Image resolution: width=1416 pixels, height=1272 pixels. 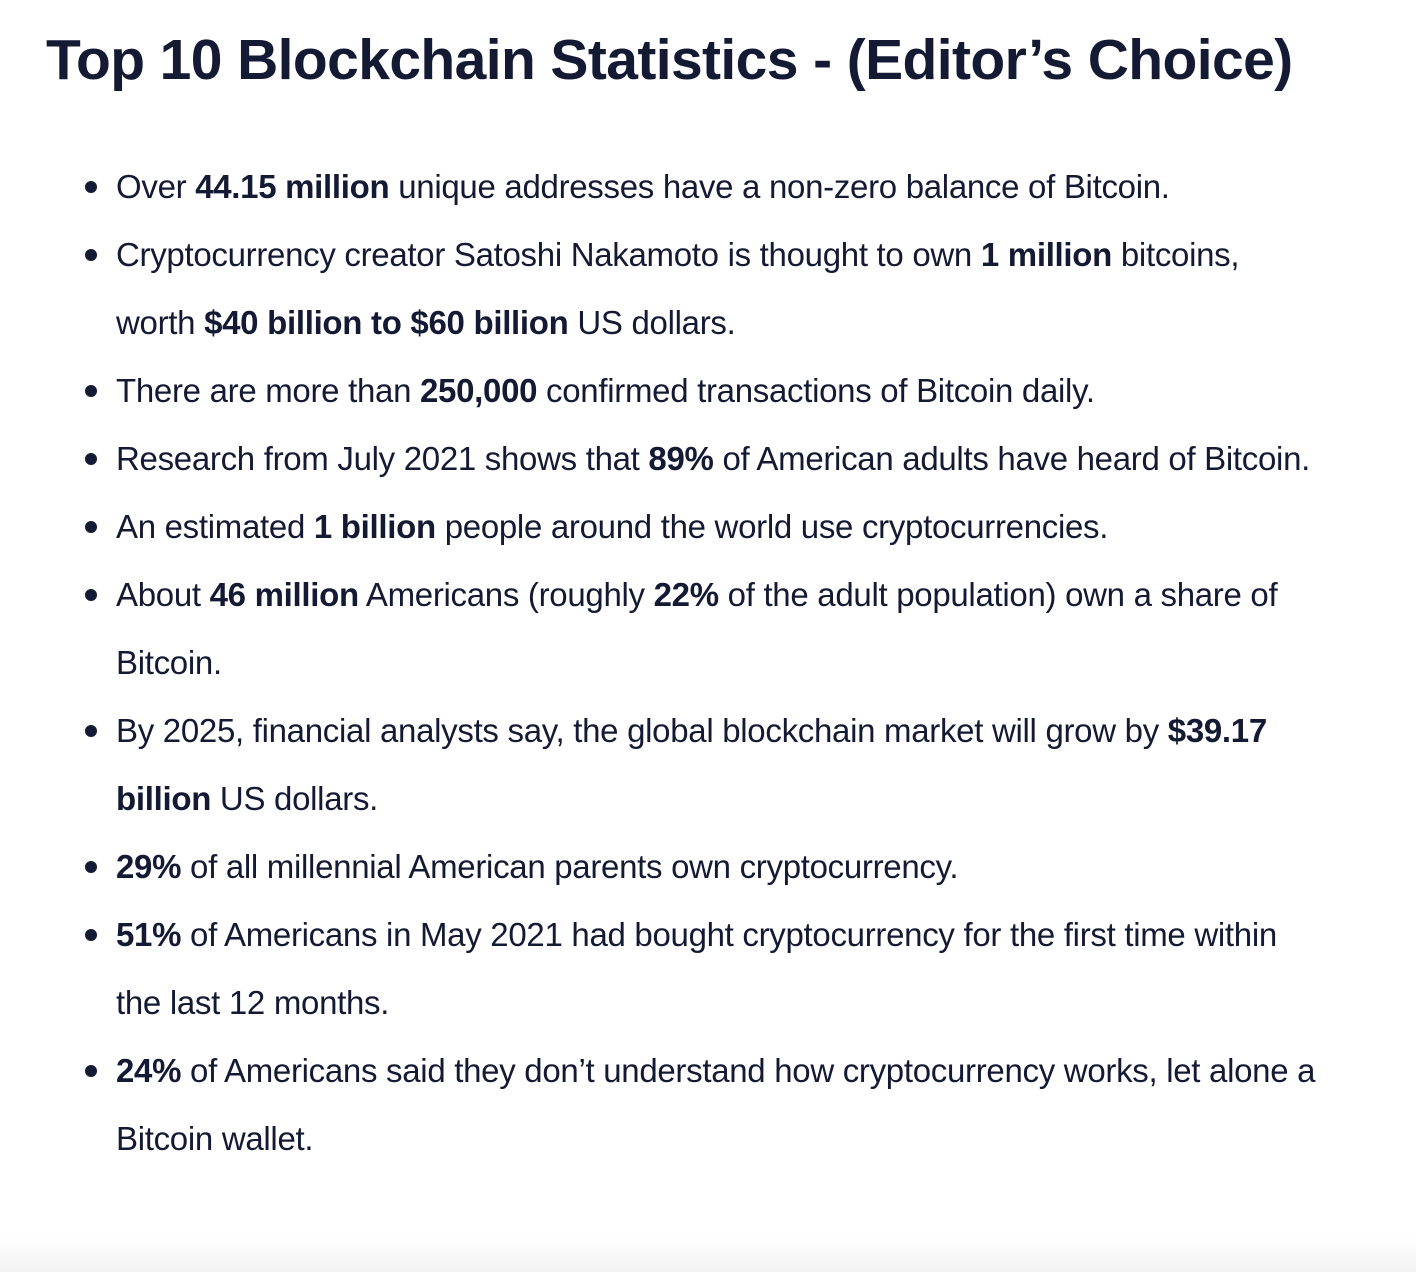 What do you see at coordinates (386, 322) in the screenshot?
I see `stat-highlight: $40 billion to $60 billion` at bounding box center [386, 322].